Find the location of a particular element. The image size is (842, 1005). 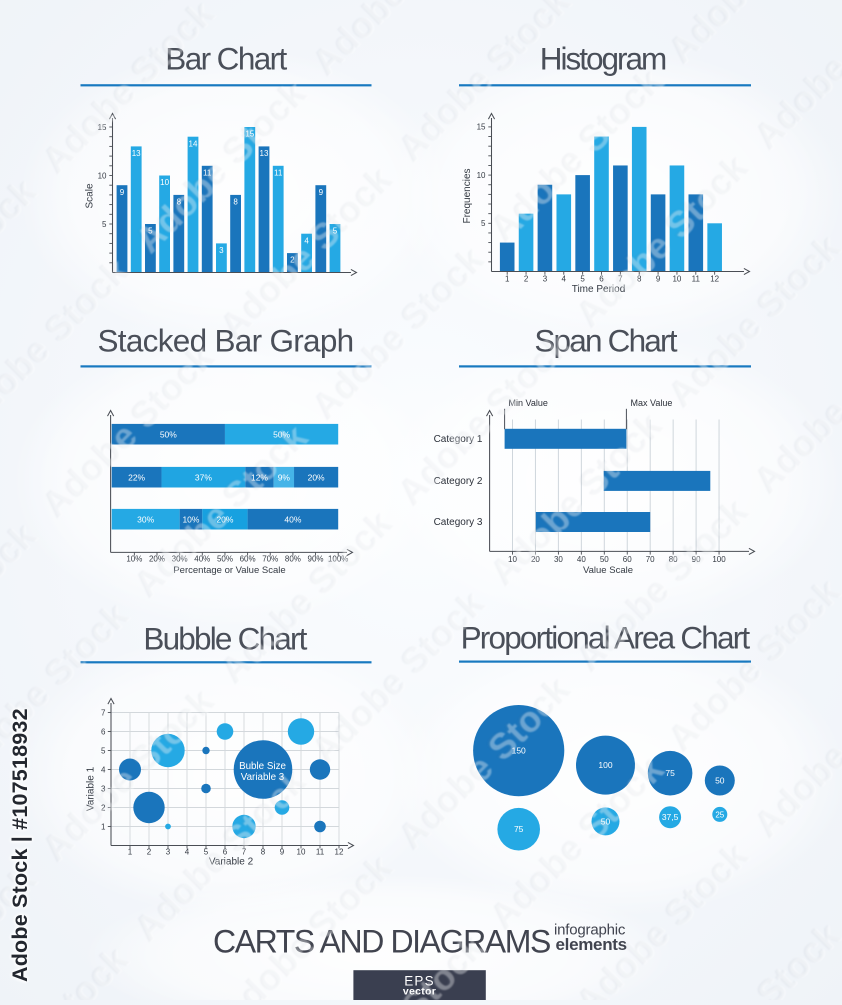

svg-text: 80% is located at coordinates (293, 558).